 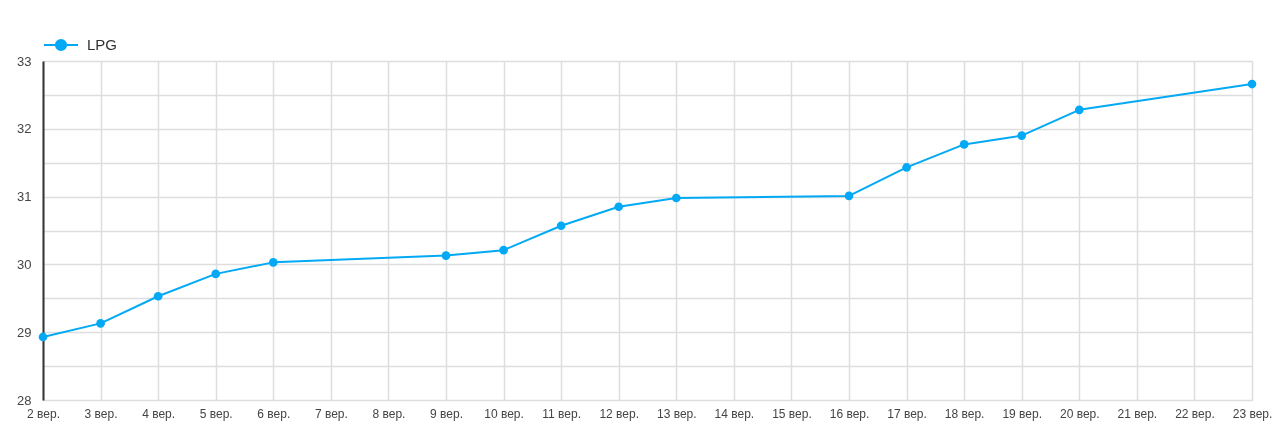 What do you see at coordinates (561, 413) in the screenshot?
I see `x-tick-label: 11 вер.` at bounding box center [561, 413].